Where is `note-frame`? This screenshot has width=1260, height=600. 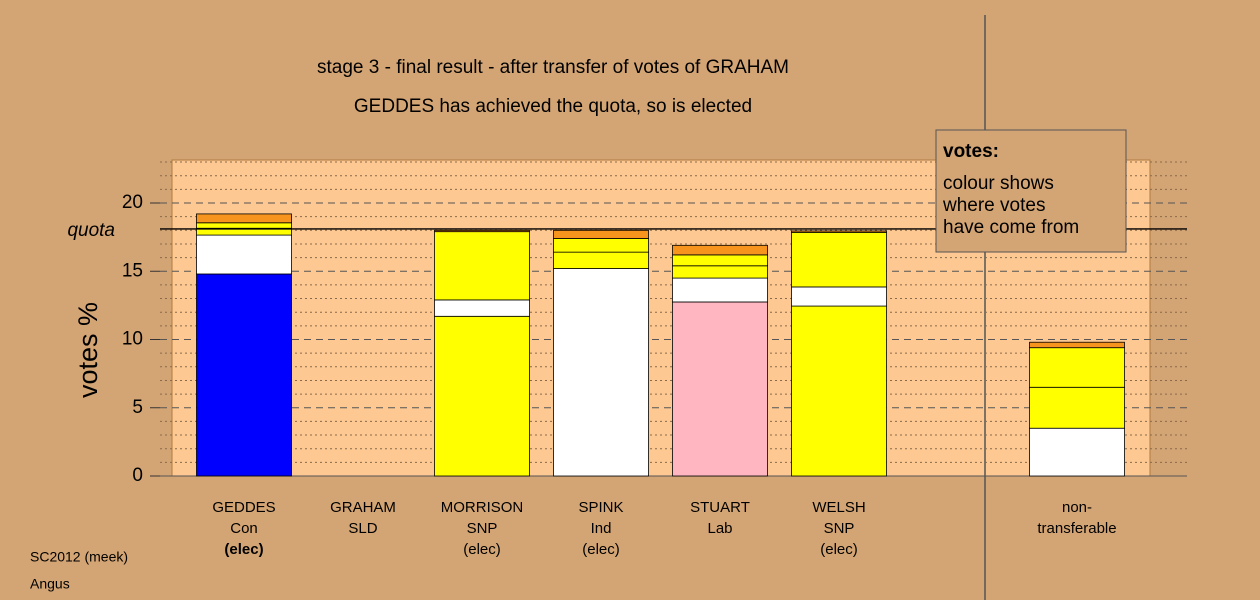
note-frame is located at coordinates (1031, 191).